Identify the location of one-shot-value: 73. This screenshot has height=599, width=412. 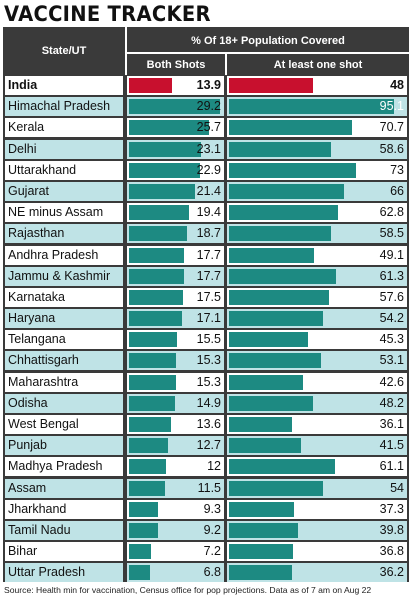
(397, 169).